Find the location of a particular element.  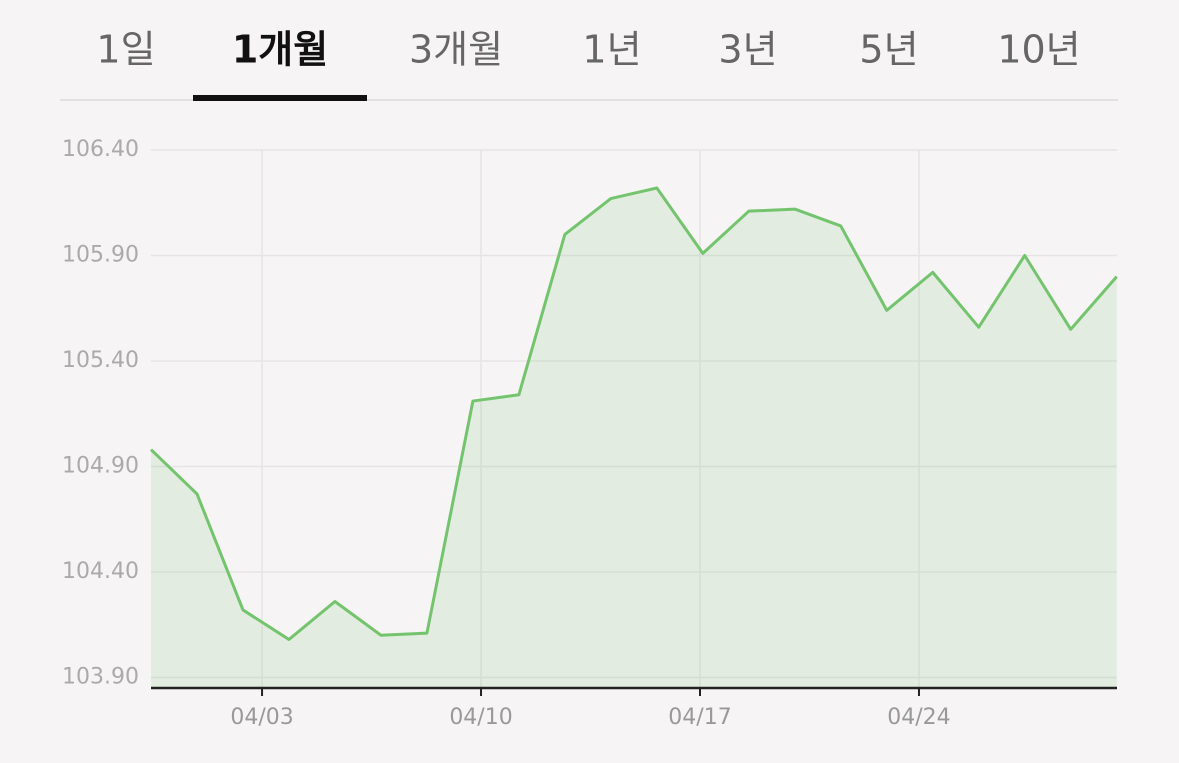

x-tick-label: 04/24 is located at coordinates (918, 717).